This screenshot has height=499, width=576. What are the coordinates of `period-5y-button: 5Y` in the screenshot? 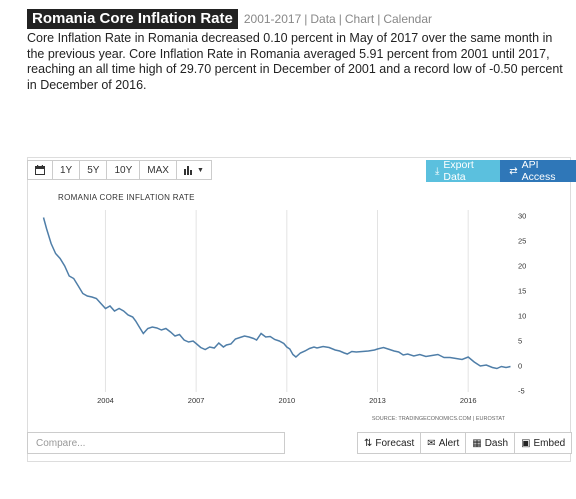 It's located at (93, 170).